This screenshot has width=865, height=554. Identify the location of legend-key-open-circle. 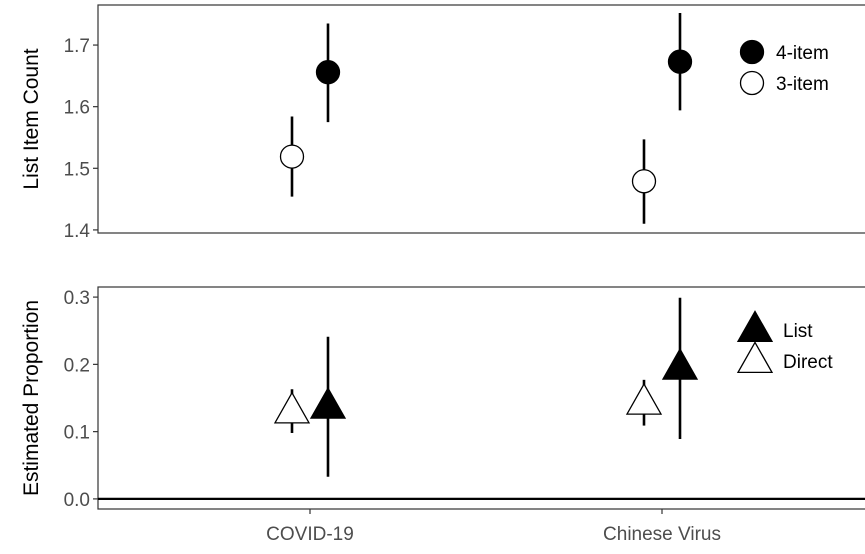
(752, 83).